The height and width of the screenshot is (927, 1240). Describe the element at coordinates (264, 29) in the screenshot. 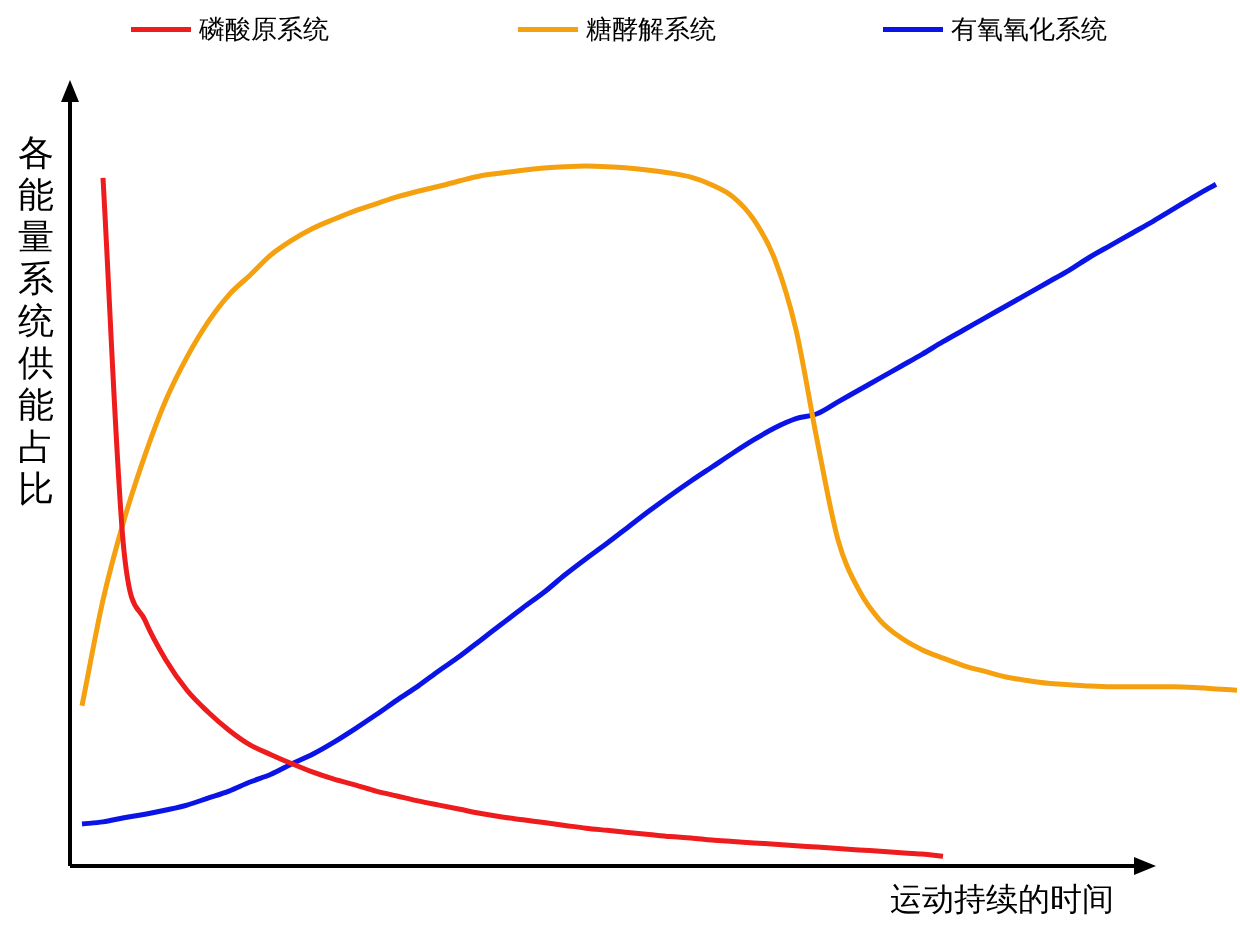

I see `legend-label: 磷酸原系统` at that location.